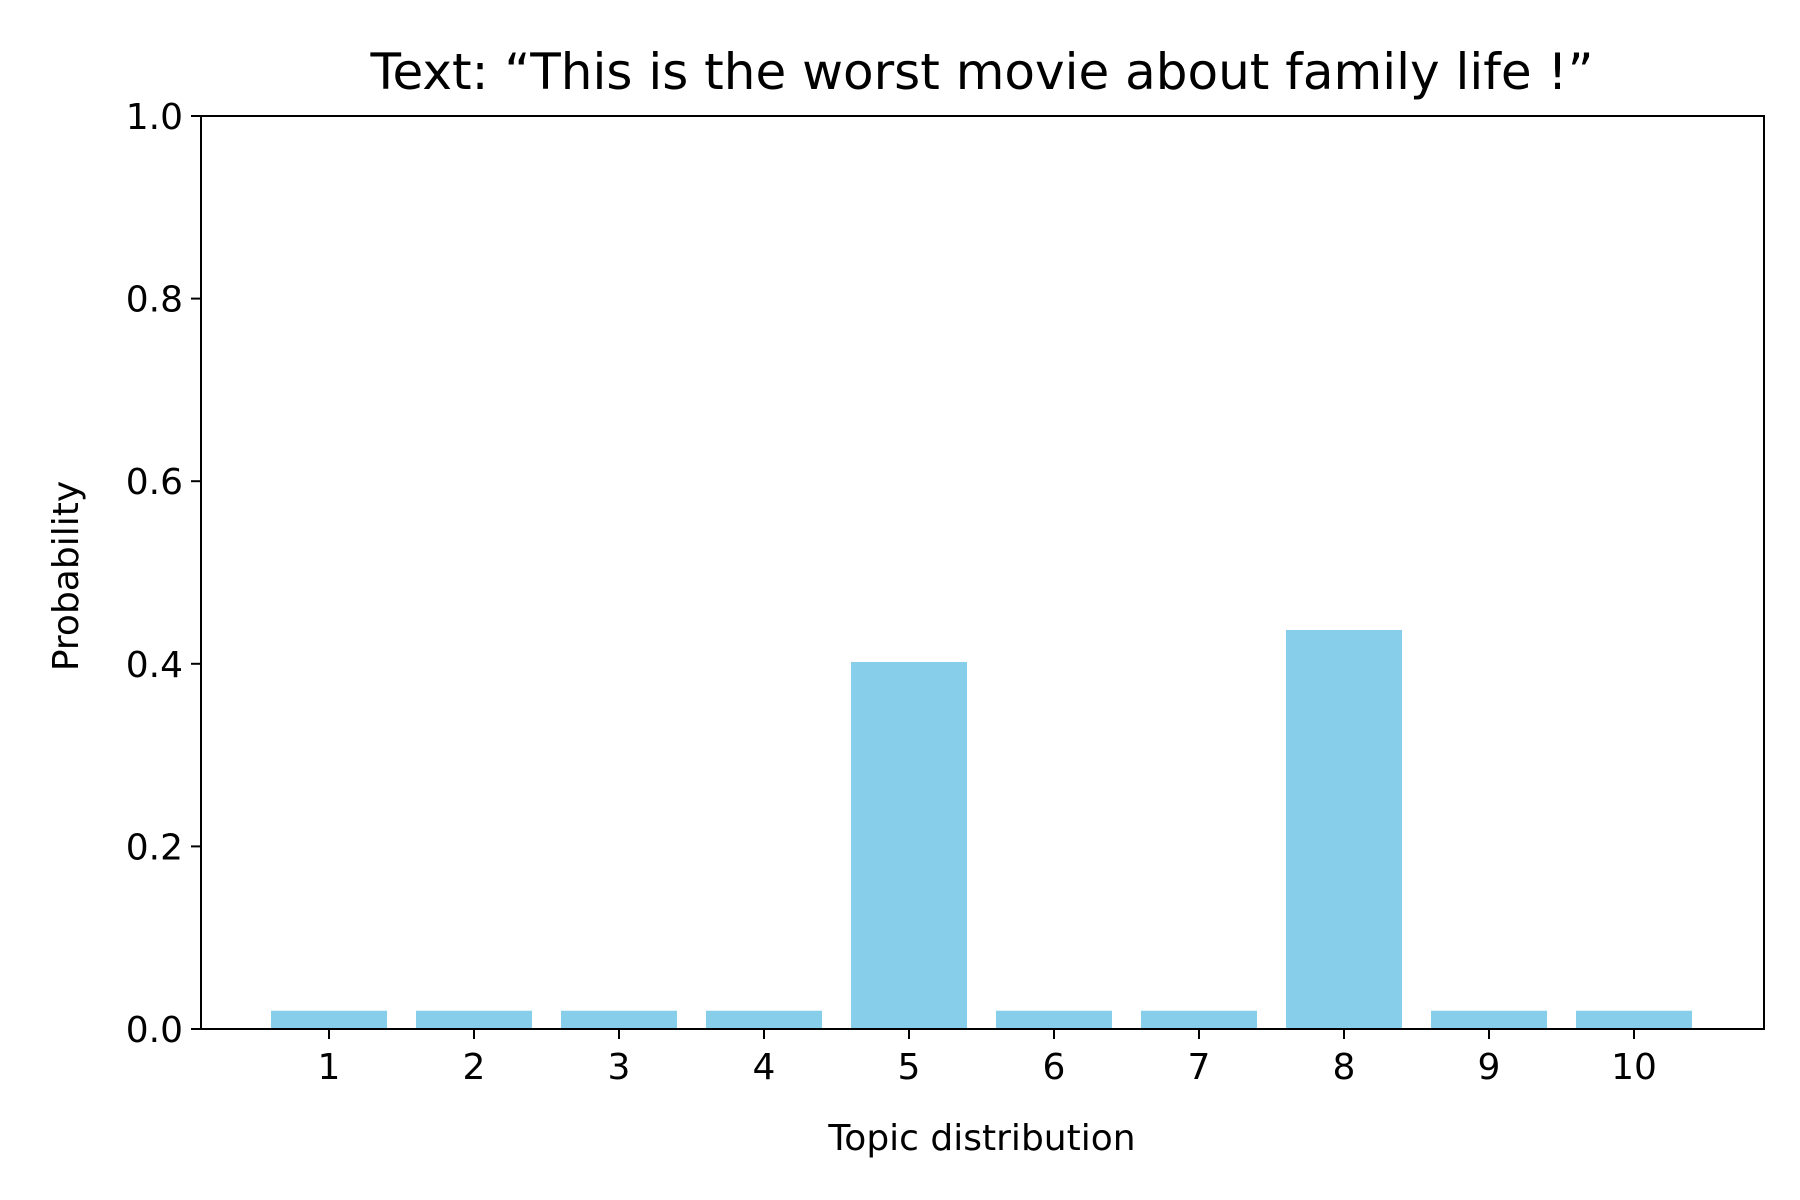  I want to click on y-tick-label: 0.8, so click(154, 300).